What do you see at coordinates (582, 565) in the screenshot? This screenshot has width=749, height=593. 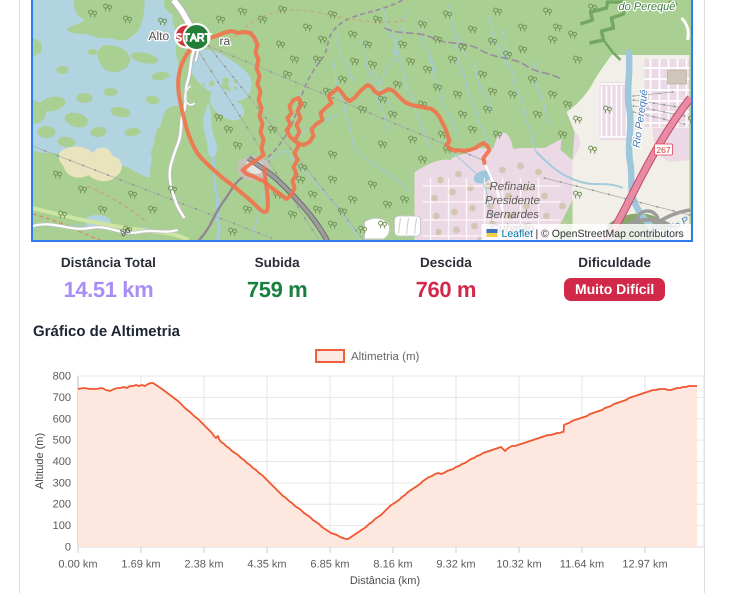 I see `svg-text: 11.64 km` at bounding box center [582, 565].